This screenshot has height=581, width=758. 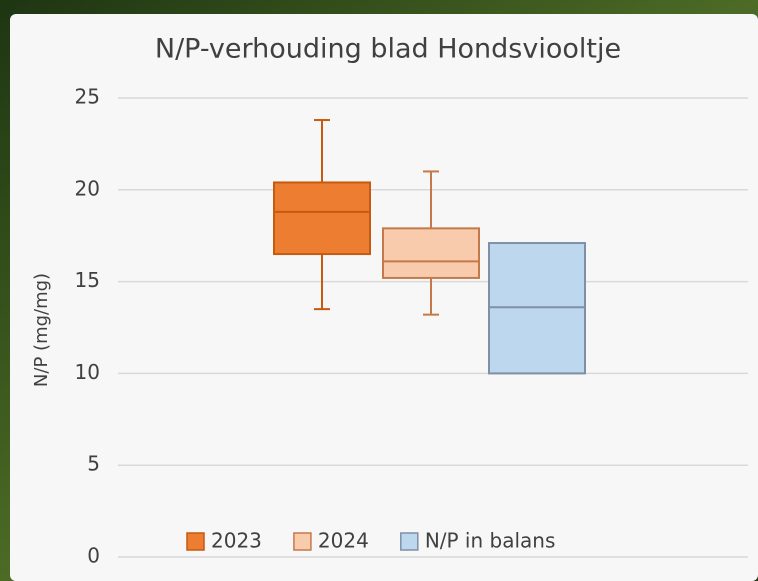 What do you see at coordinates (490, 541) in the screenshot?
I see `legend-label: N/P in balans` at bounding box center [490, 541].